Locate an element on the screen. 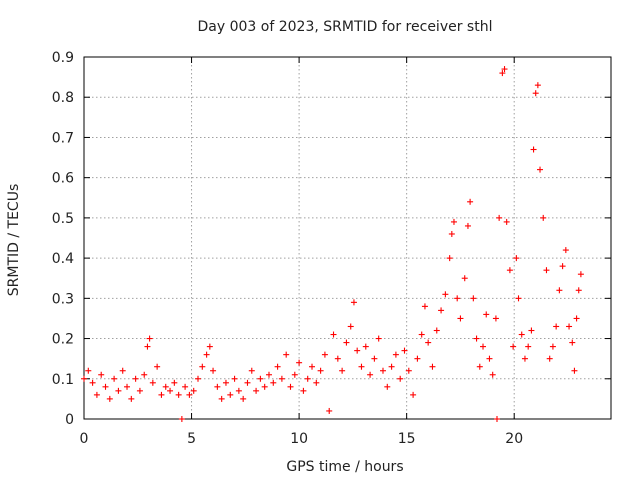 This screenshot has height=480, width=640. y-tick-label: 0.1 is located at coordinates (63, 380).